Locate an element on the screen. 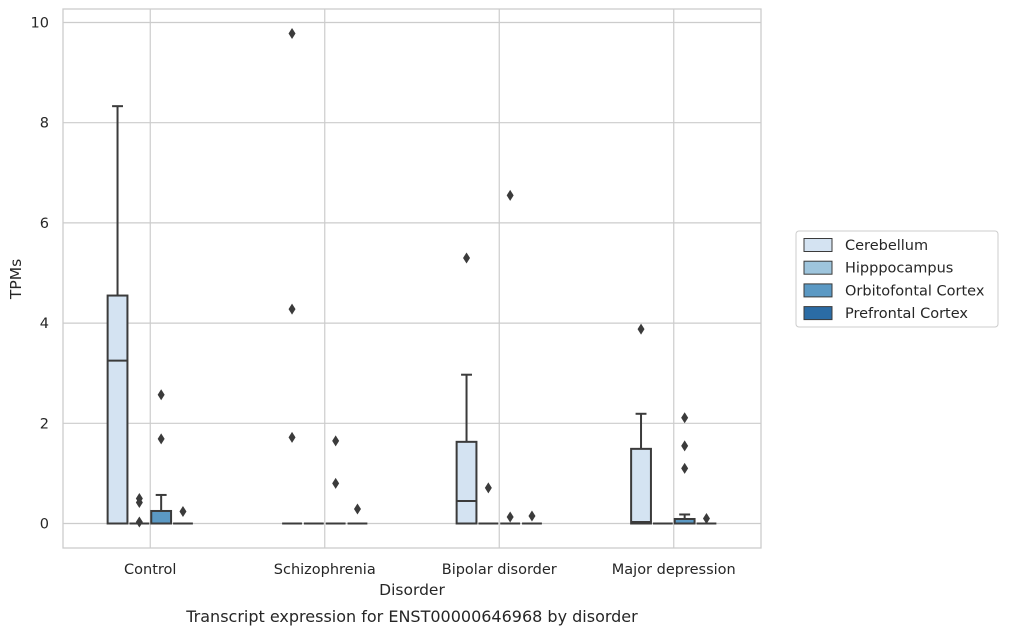  x-axis-label: Disorder is located at coordinates (412, 590).